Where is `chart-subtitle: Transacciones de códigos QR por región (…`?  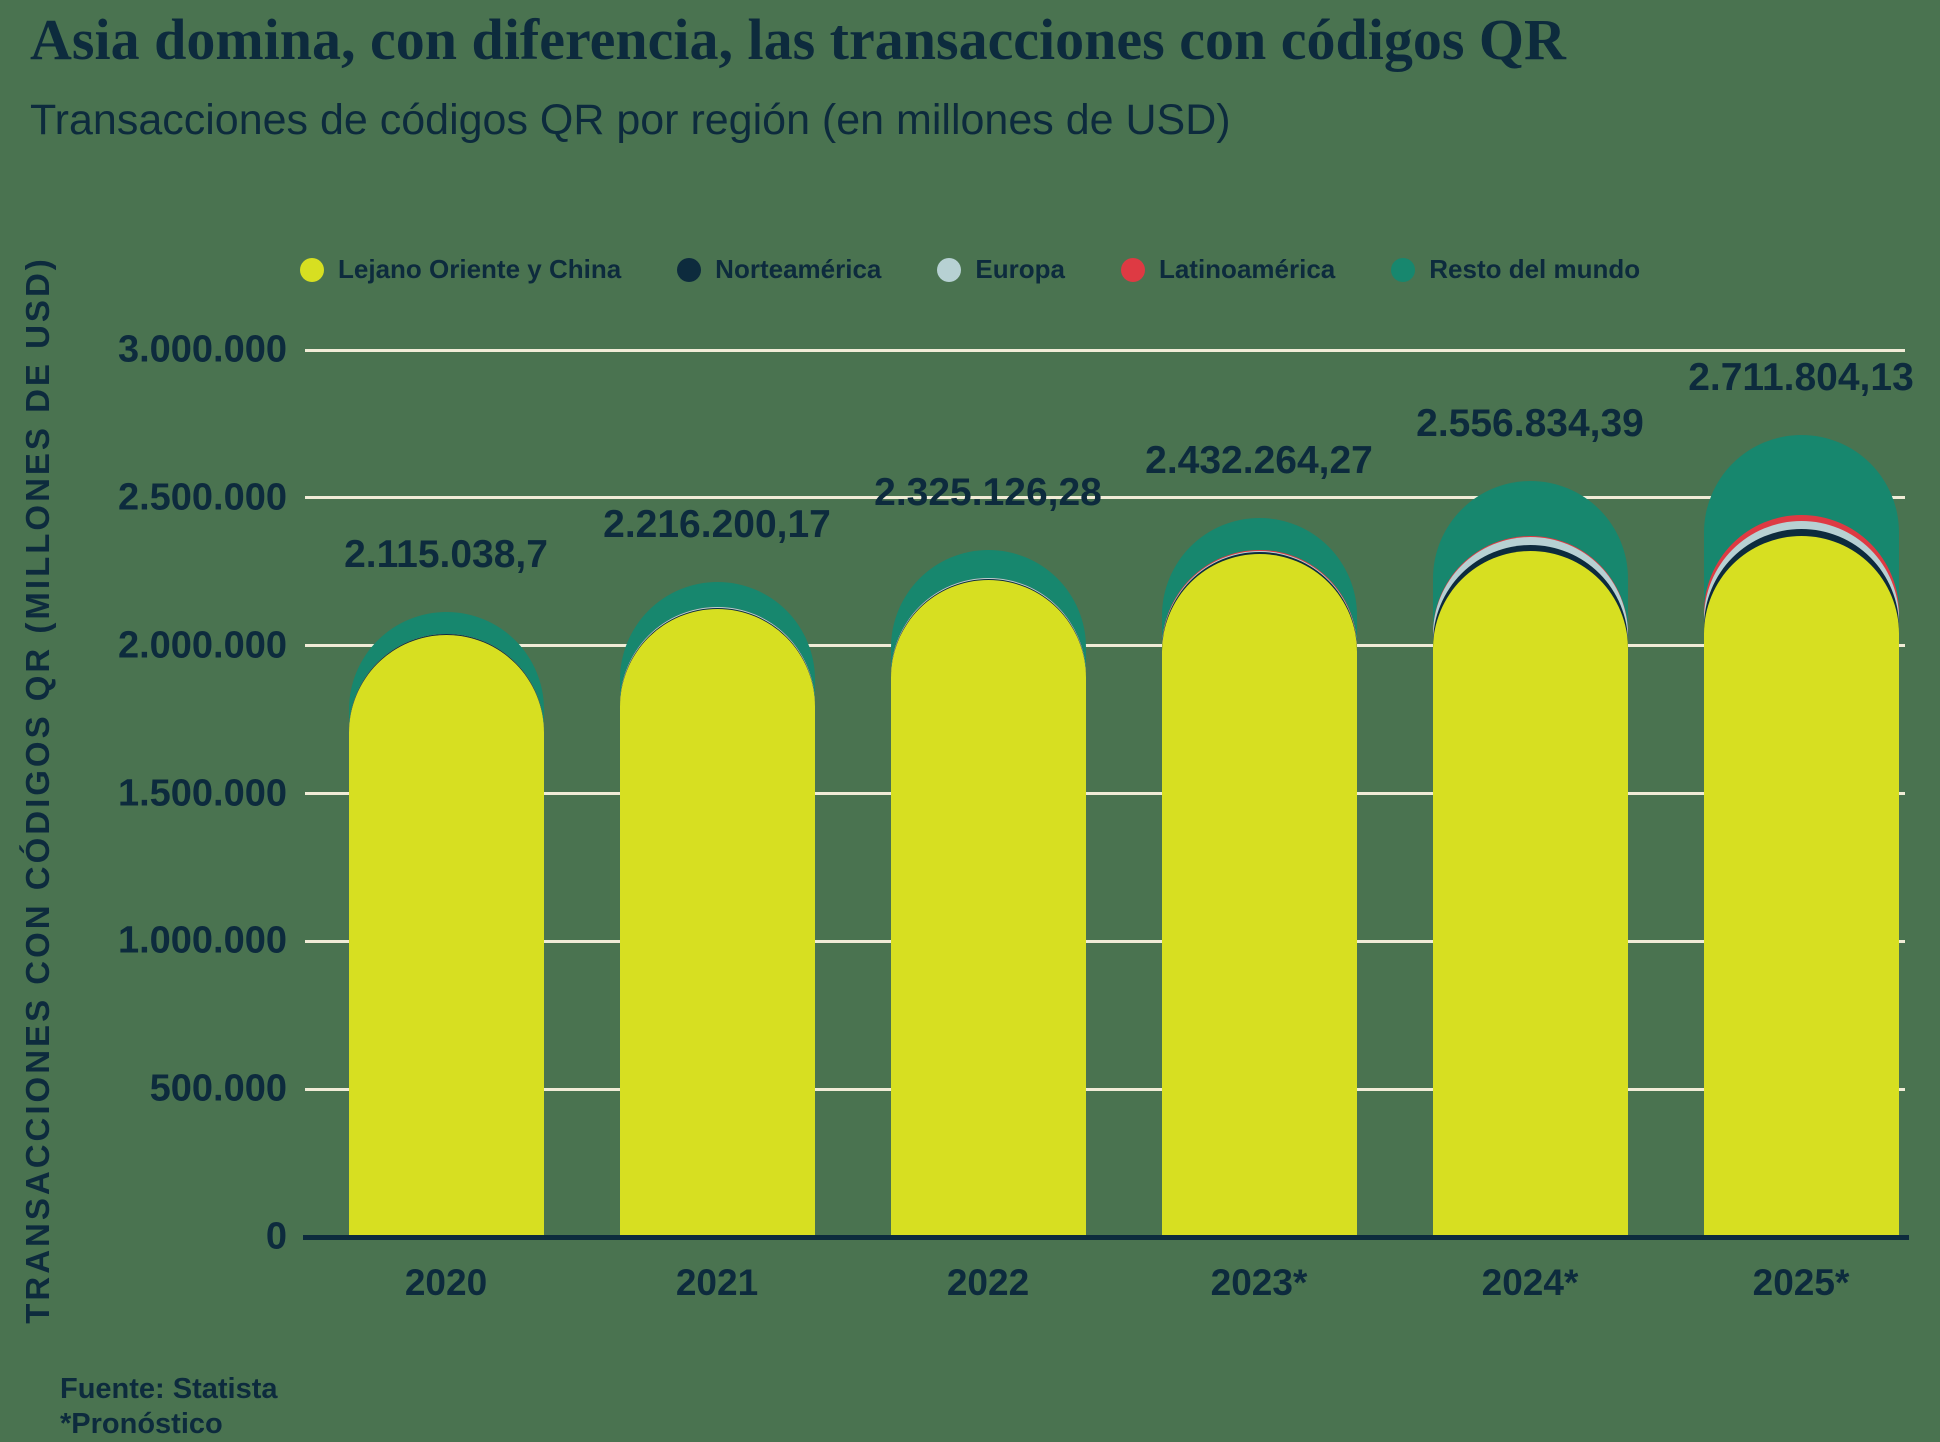
chart-subtitle: Transacciones de códigos QR por región (… is located at coordinates (630, 120).